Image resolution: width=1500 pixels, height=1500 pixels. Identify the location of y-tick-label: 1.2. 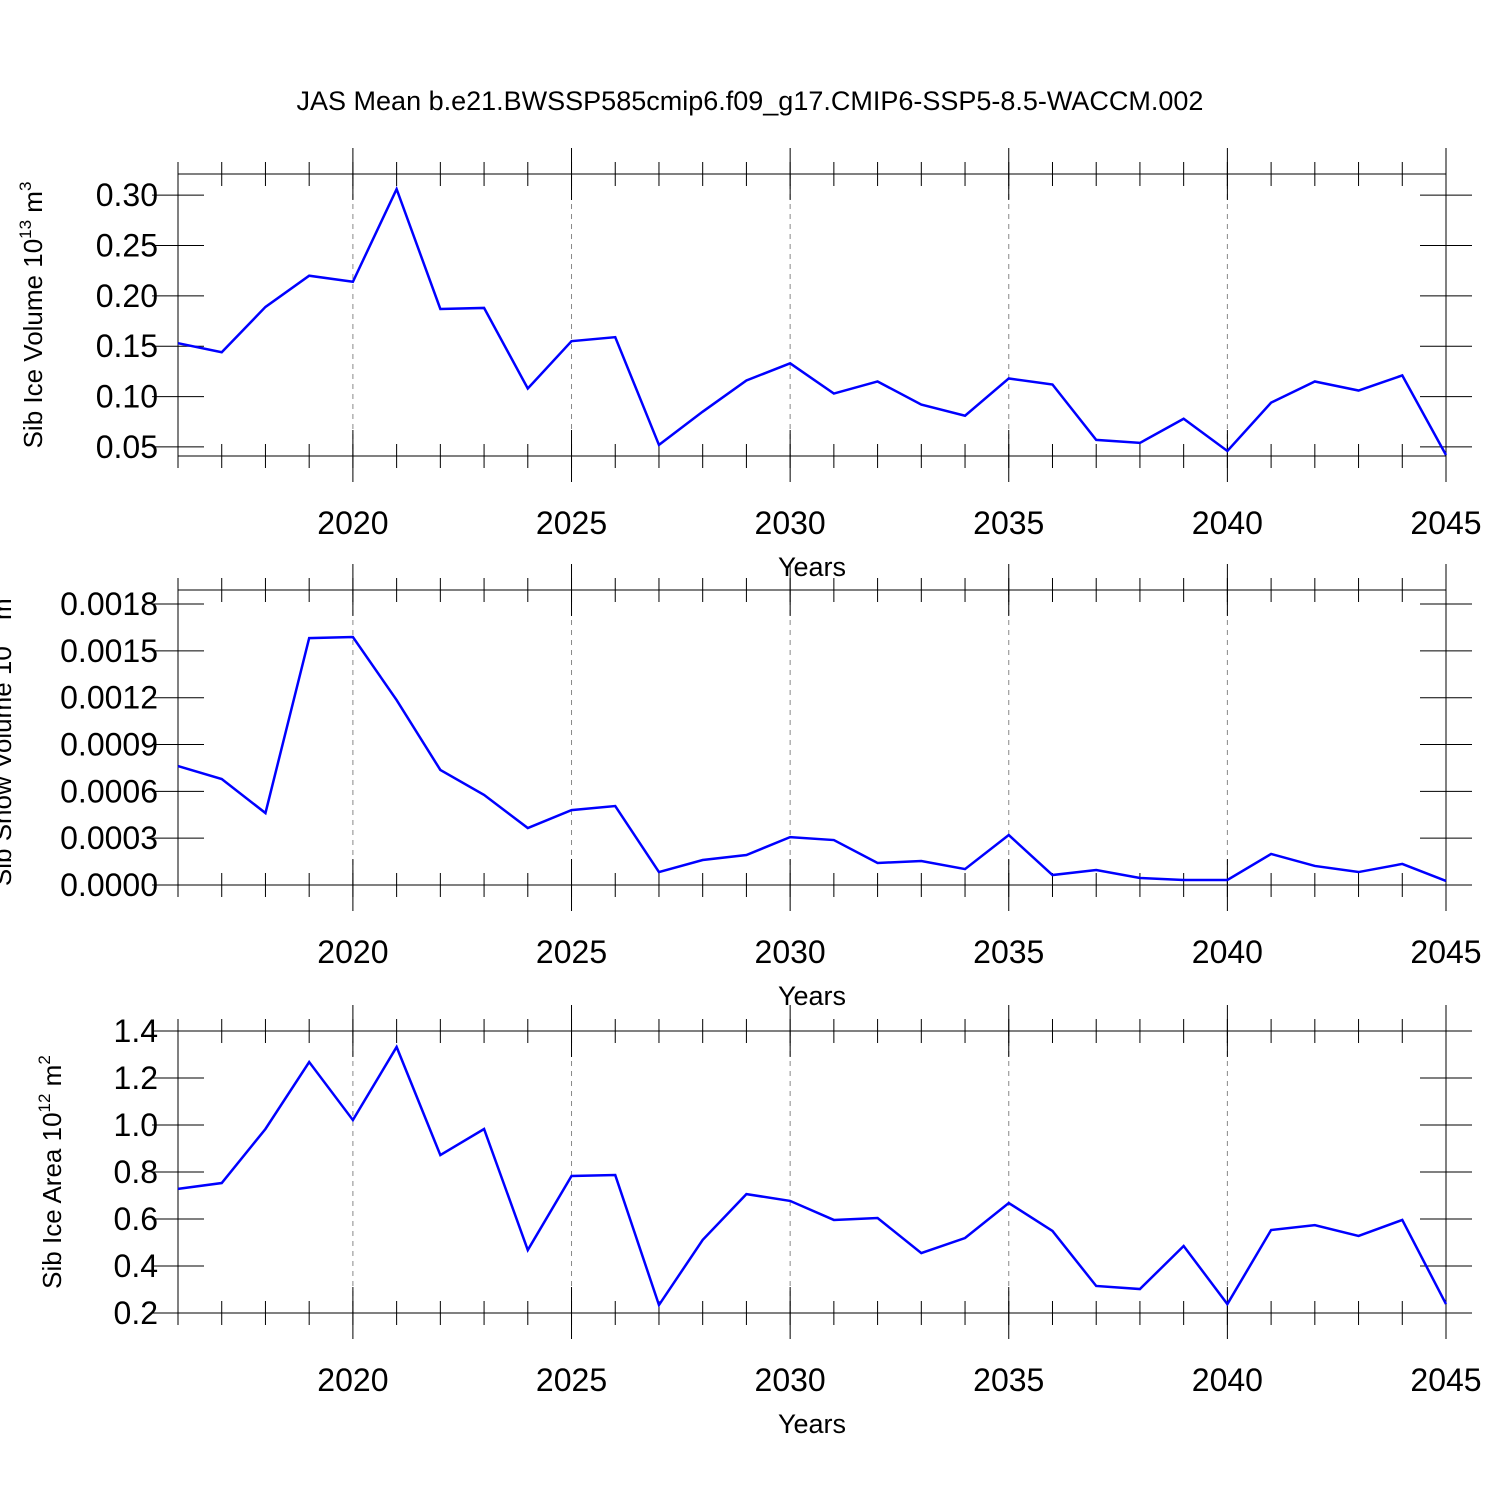
(136, 1078).